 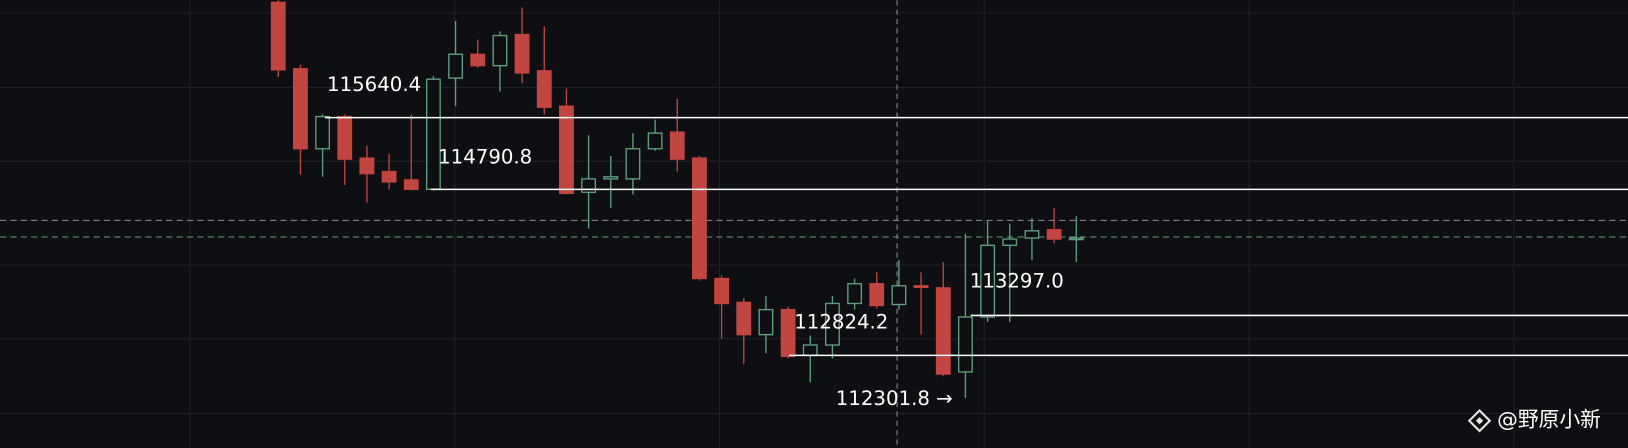 I want to click on level-label: 115640.4, so click(x=374, y=84).